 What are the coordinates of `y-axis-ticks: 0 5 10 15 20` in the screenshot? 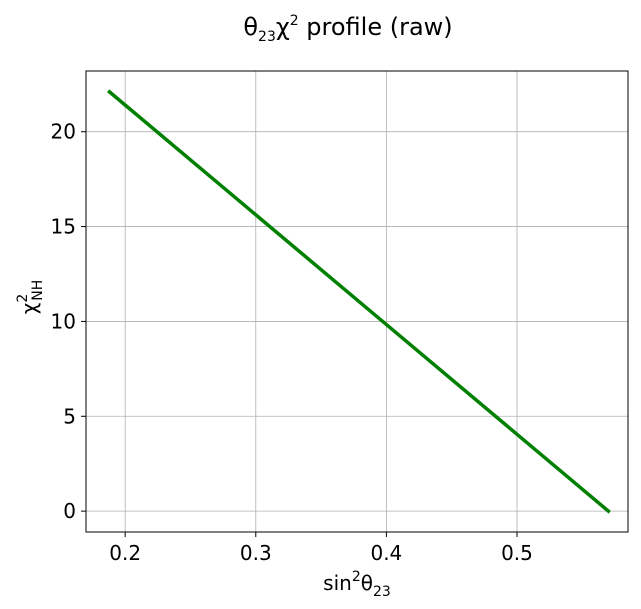 It's located at (68, 321).